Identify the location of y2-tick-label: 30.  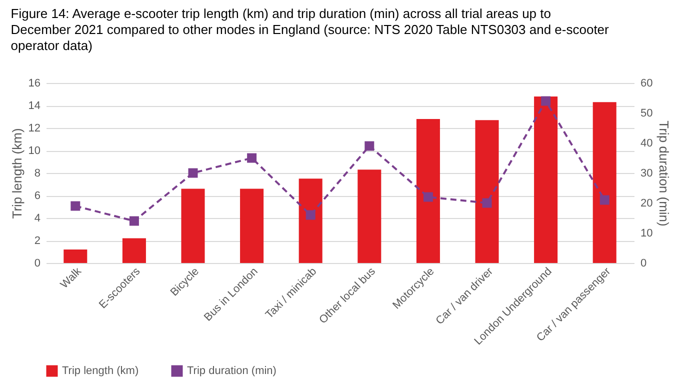
(646, 174).